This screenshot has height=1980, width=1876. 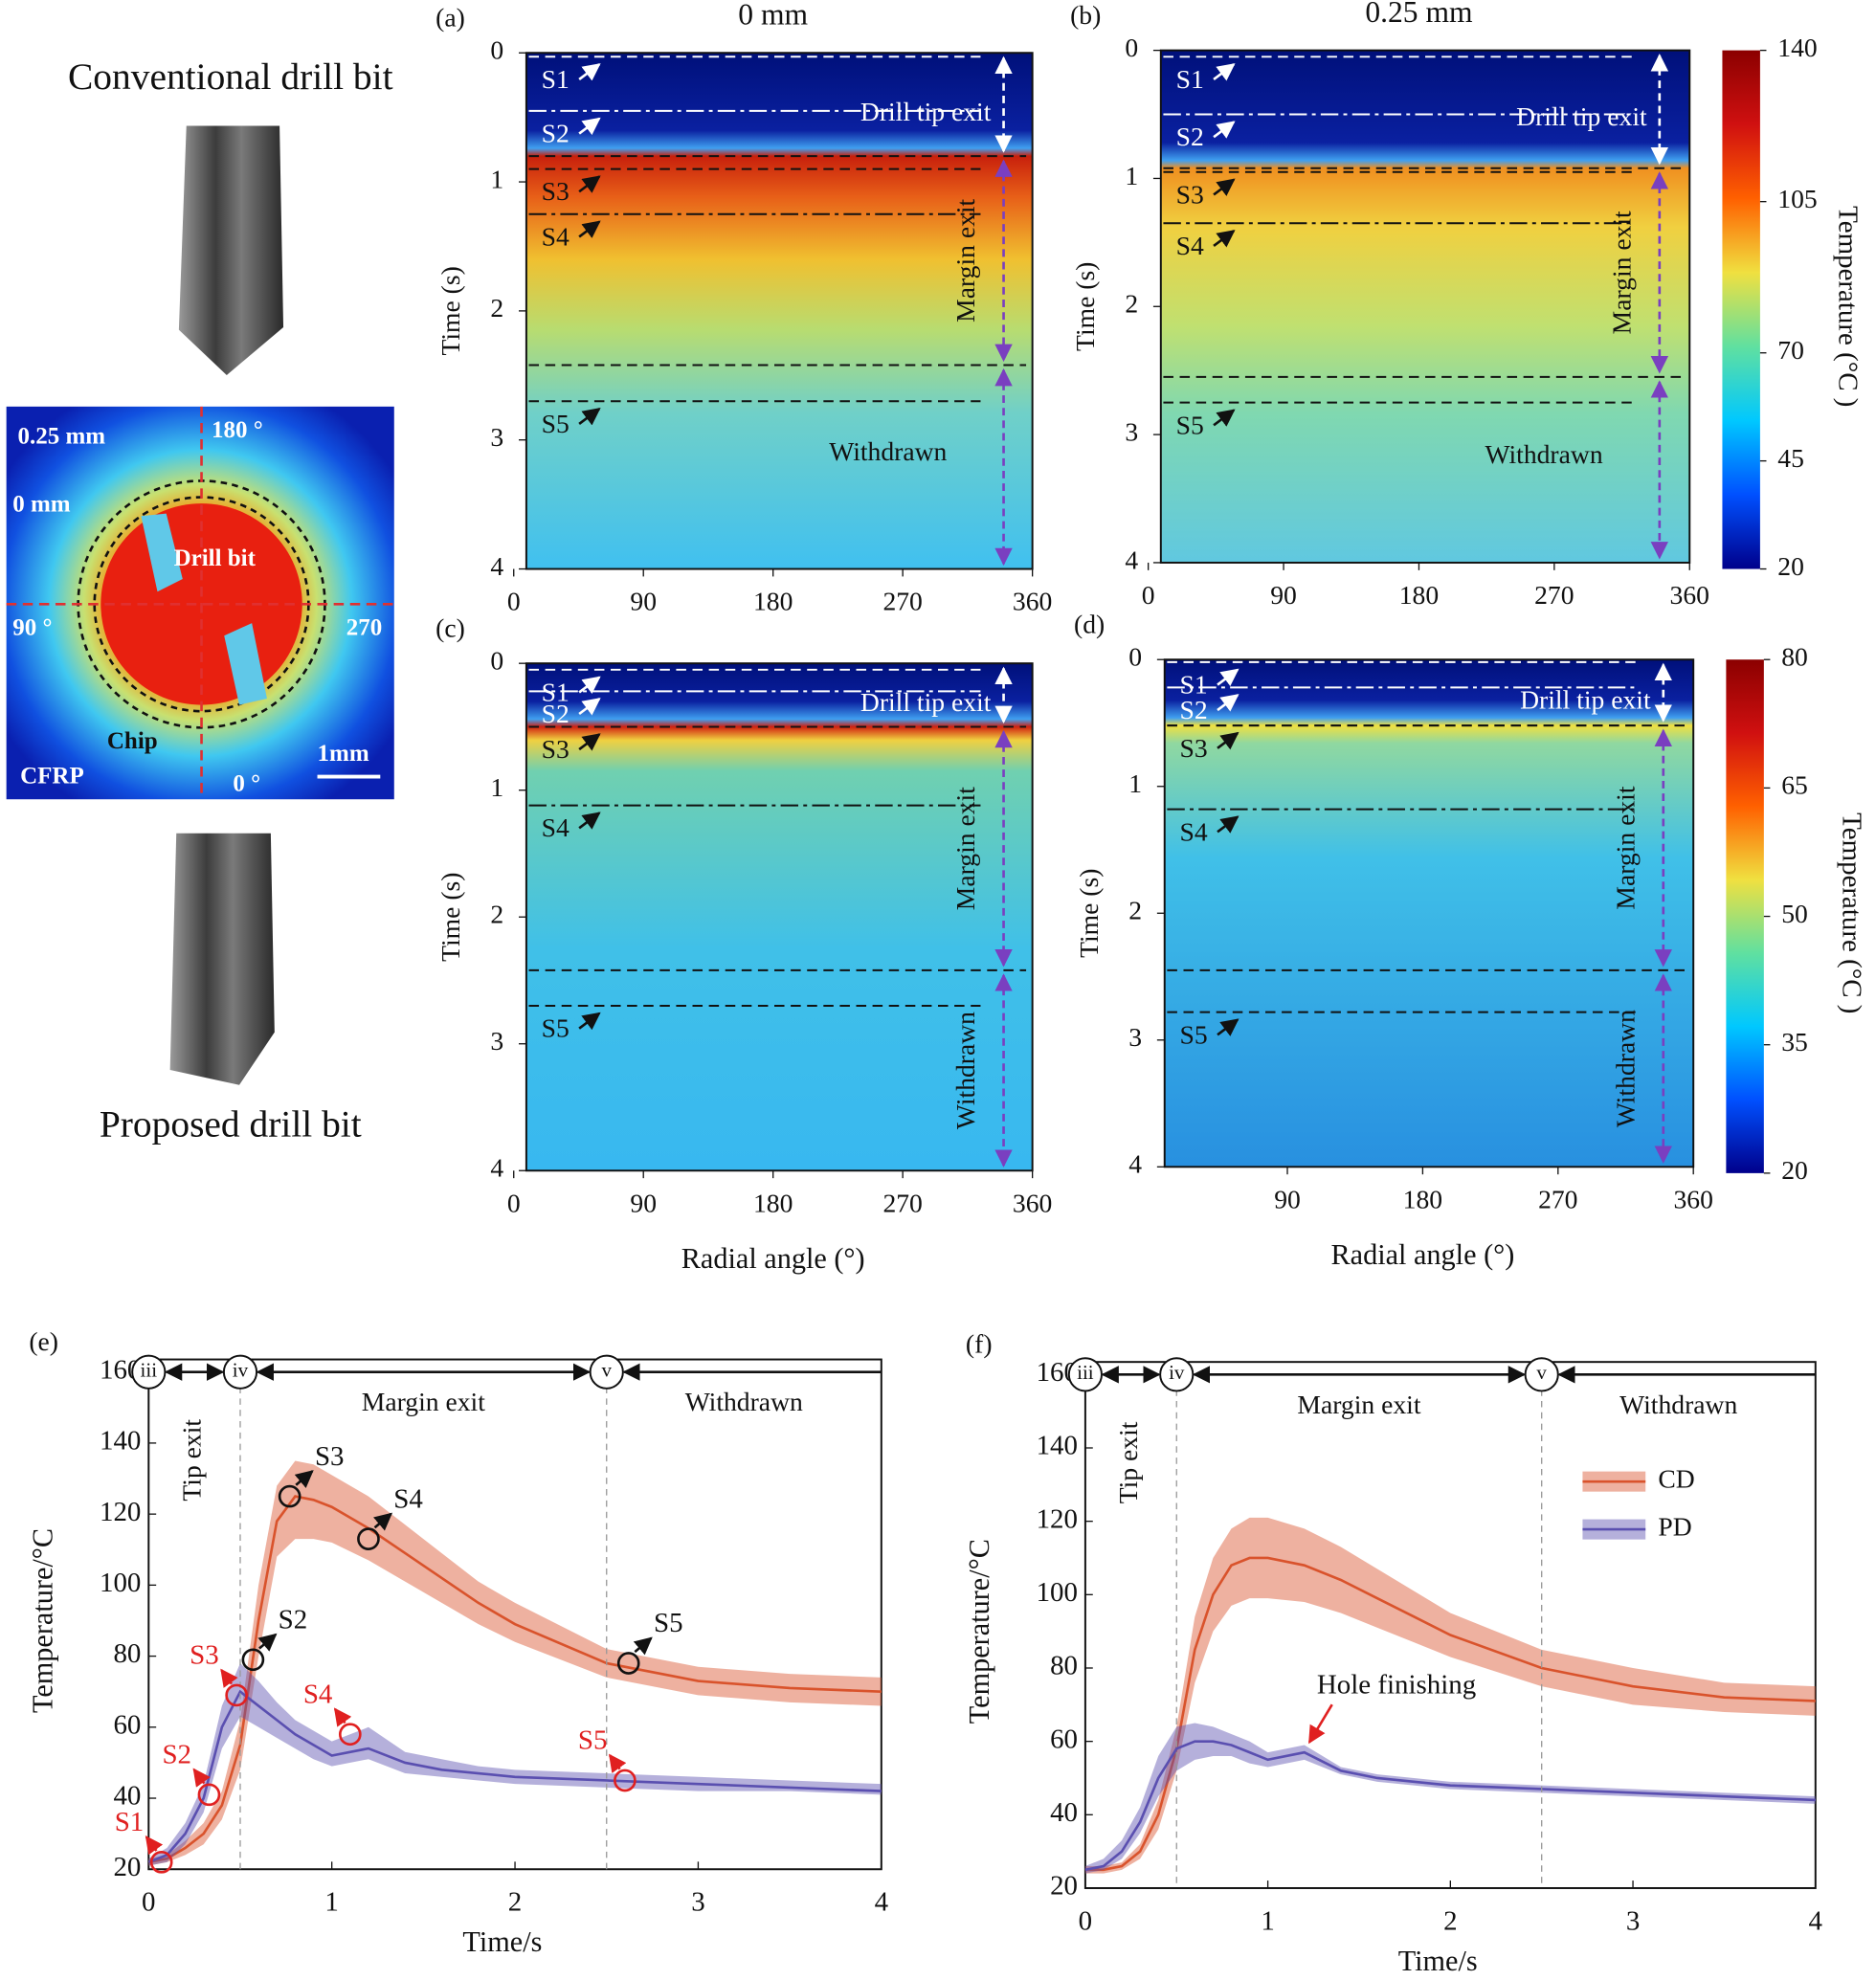 I want to click on y-tick-label: 120, so click(x=120, y=1512).